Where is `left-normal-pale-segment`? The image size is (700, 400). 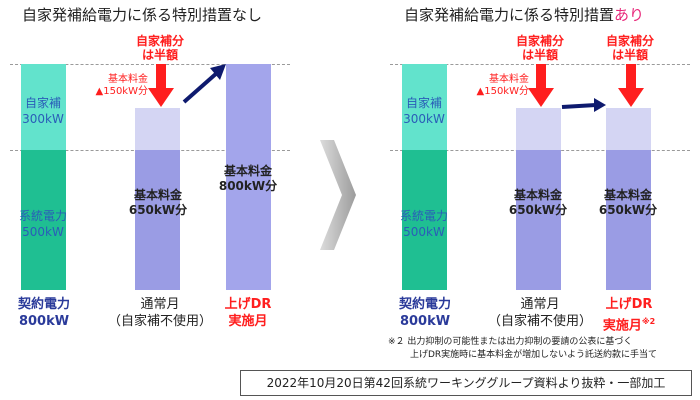
left-normal-pale-segment is located at coordinates (157, 129).